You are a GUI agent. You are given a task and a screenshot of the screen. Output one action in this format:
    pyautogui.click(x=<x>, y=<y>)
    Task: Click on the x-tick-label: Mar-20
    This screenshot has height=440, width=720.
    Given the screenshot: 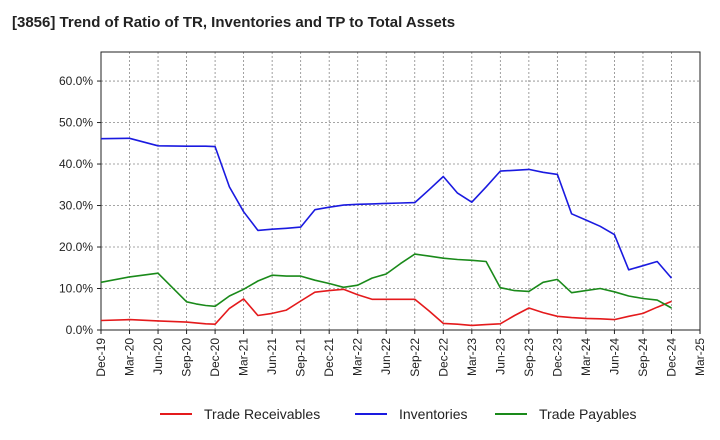 What is the action you would take?
    pyautogui.click(x=130, y=357)
    